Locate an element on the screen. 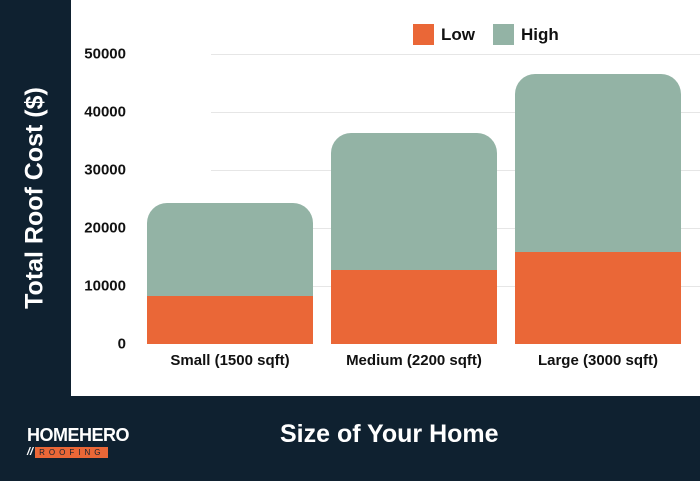  legend-label-high: High is located at coordinates (540, 34).